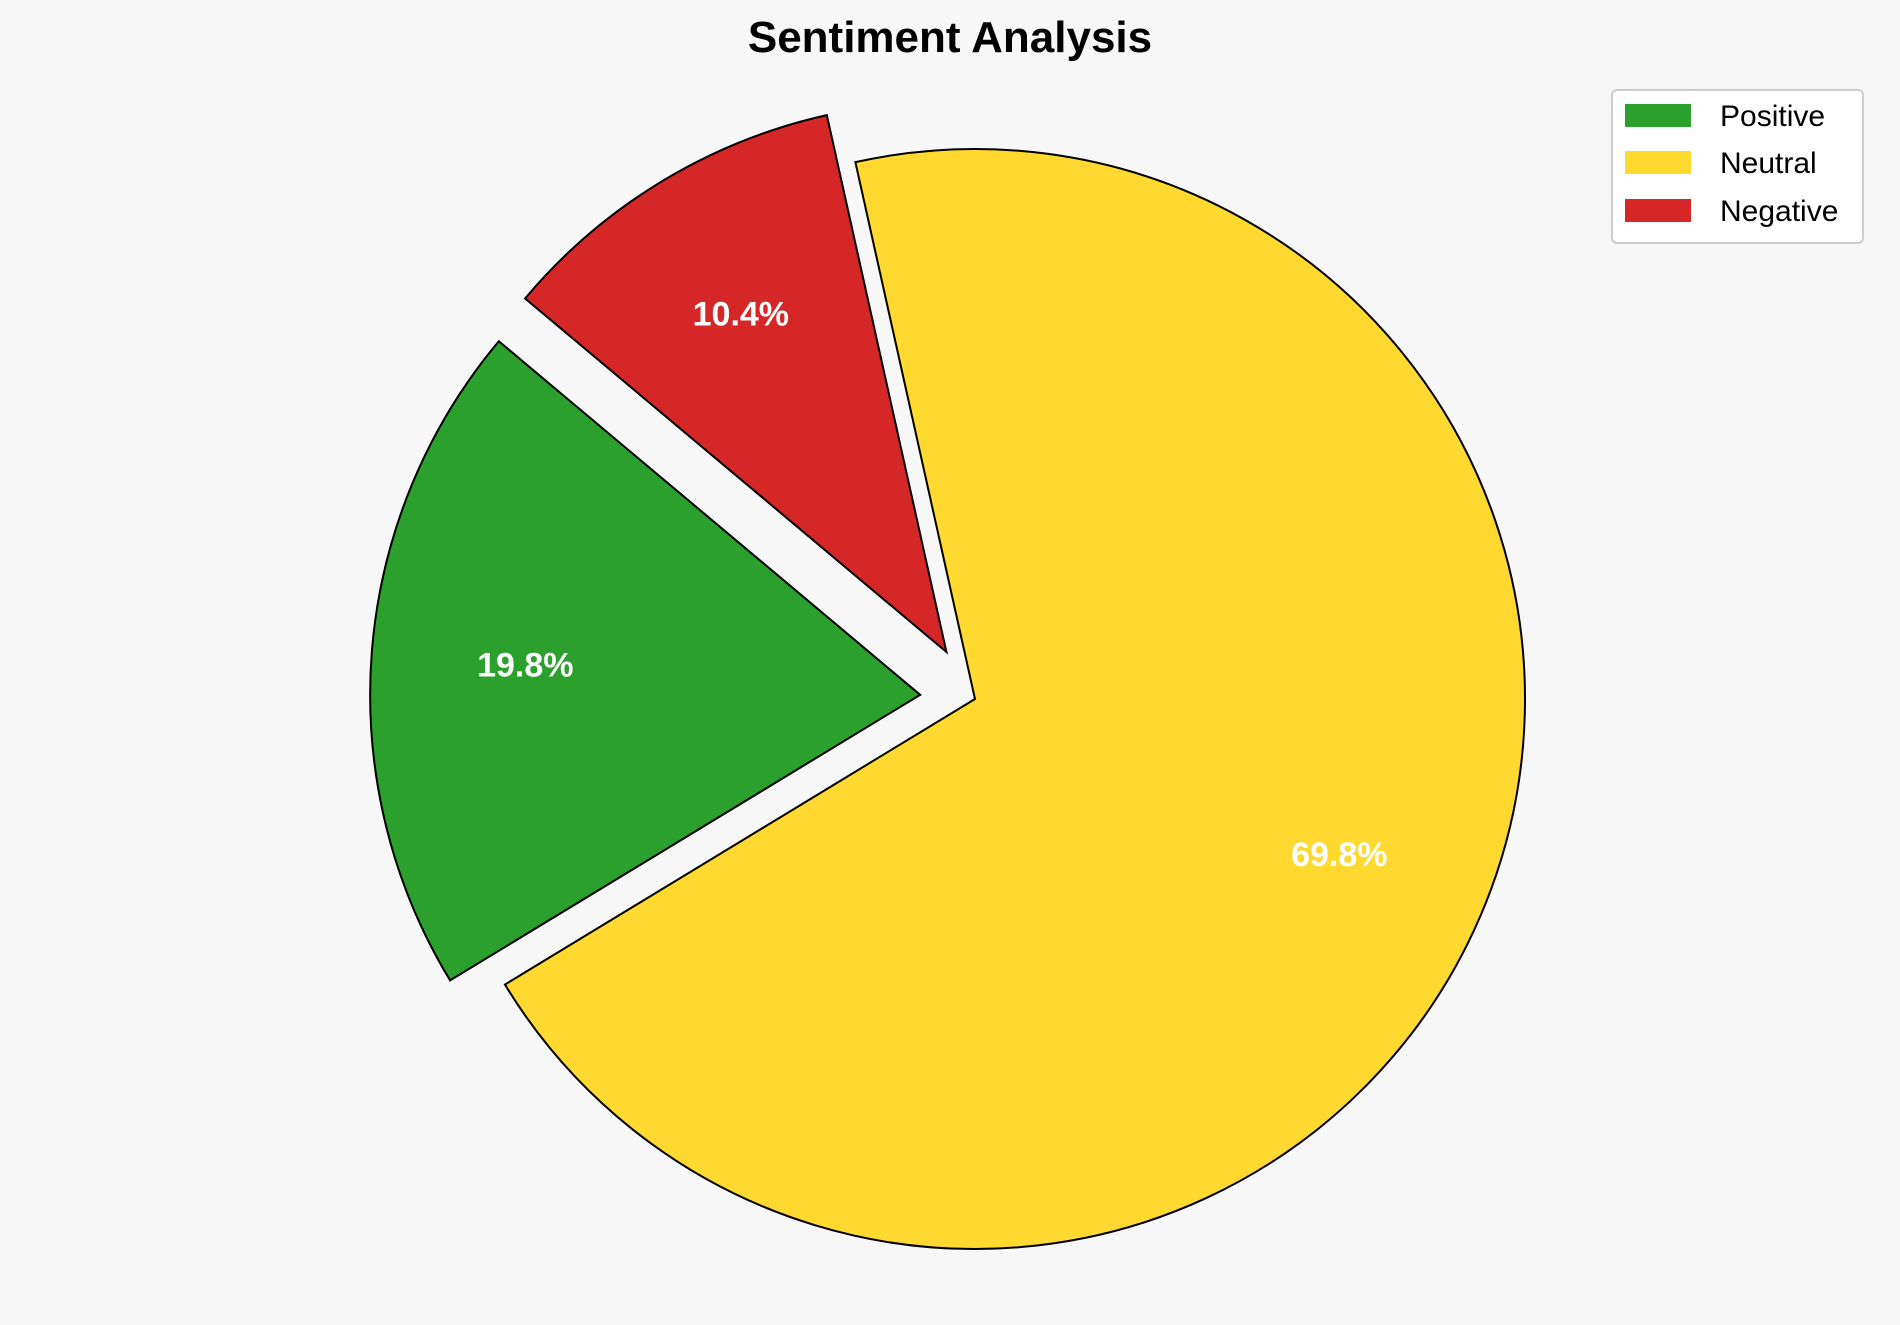  Describe the element at coordinates (741, 315) in the screenshot. I see `pct-label-negative: 10.4%` at that location.